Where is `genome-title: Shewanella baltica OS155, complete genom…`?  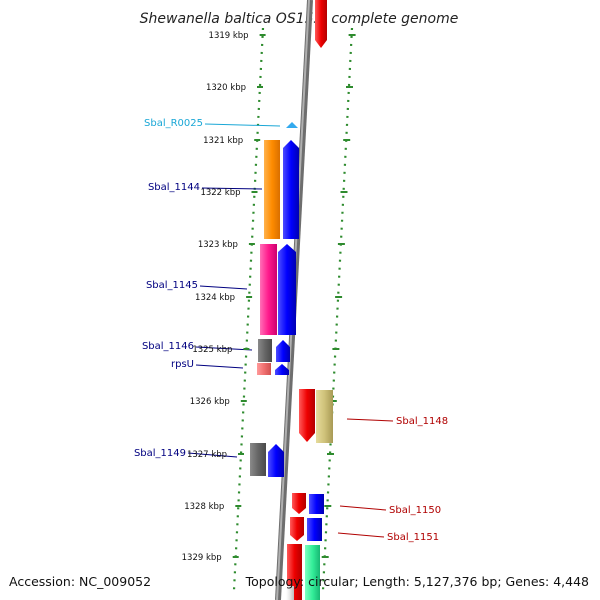 genome-title: Shewanella baltica OS155, complete genom… is located at coordinates (299, 19).